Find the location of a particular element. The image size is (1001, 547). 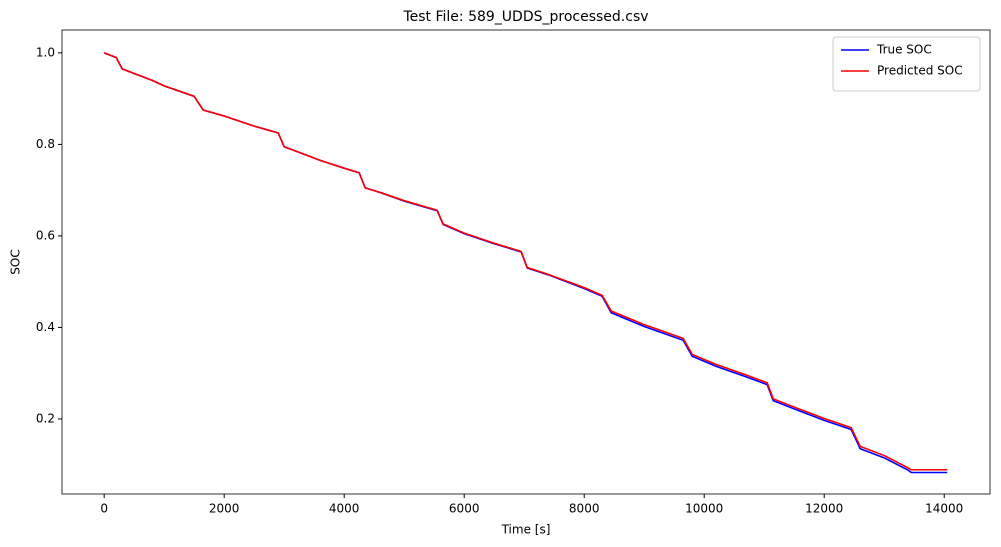

y-tick-label: 0.2 is located at coordinates (45, 418).